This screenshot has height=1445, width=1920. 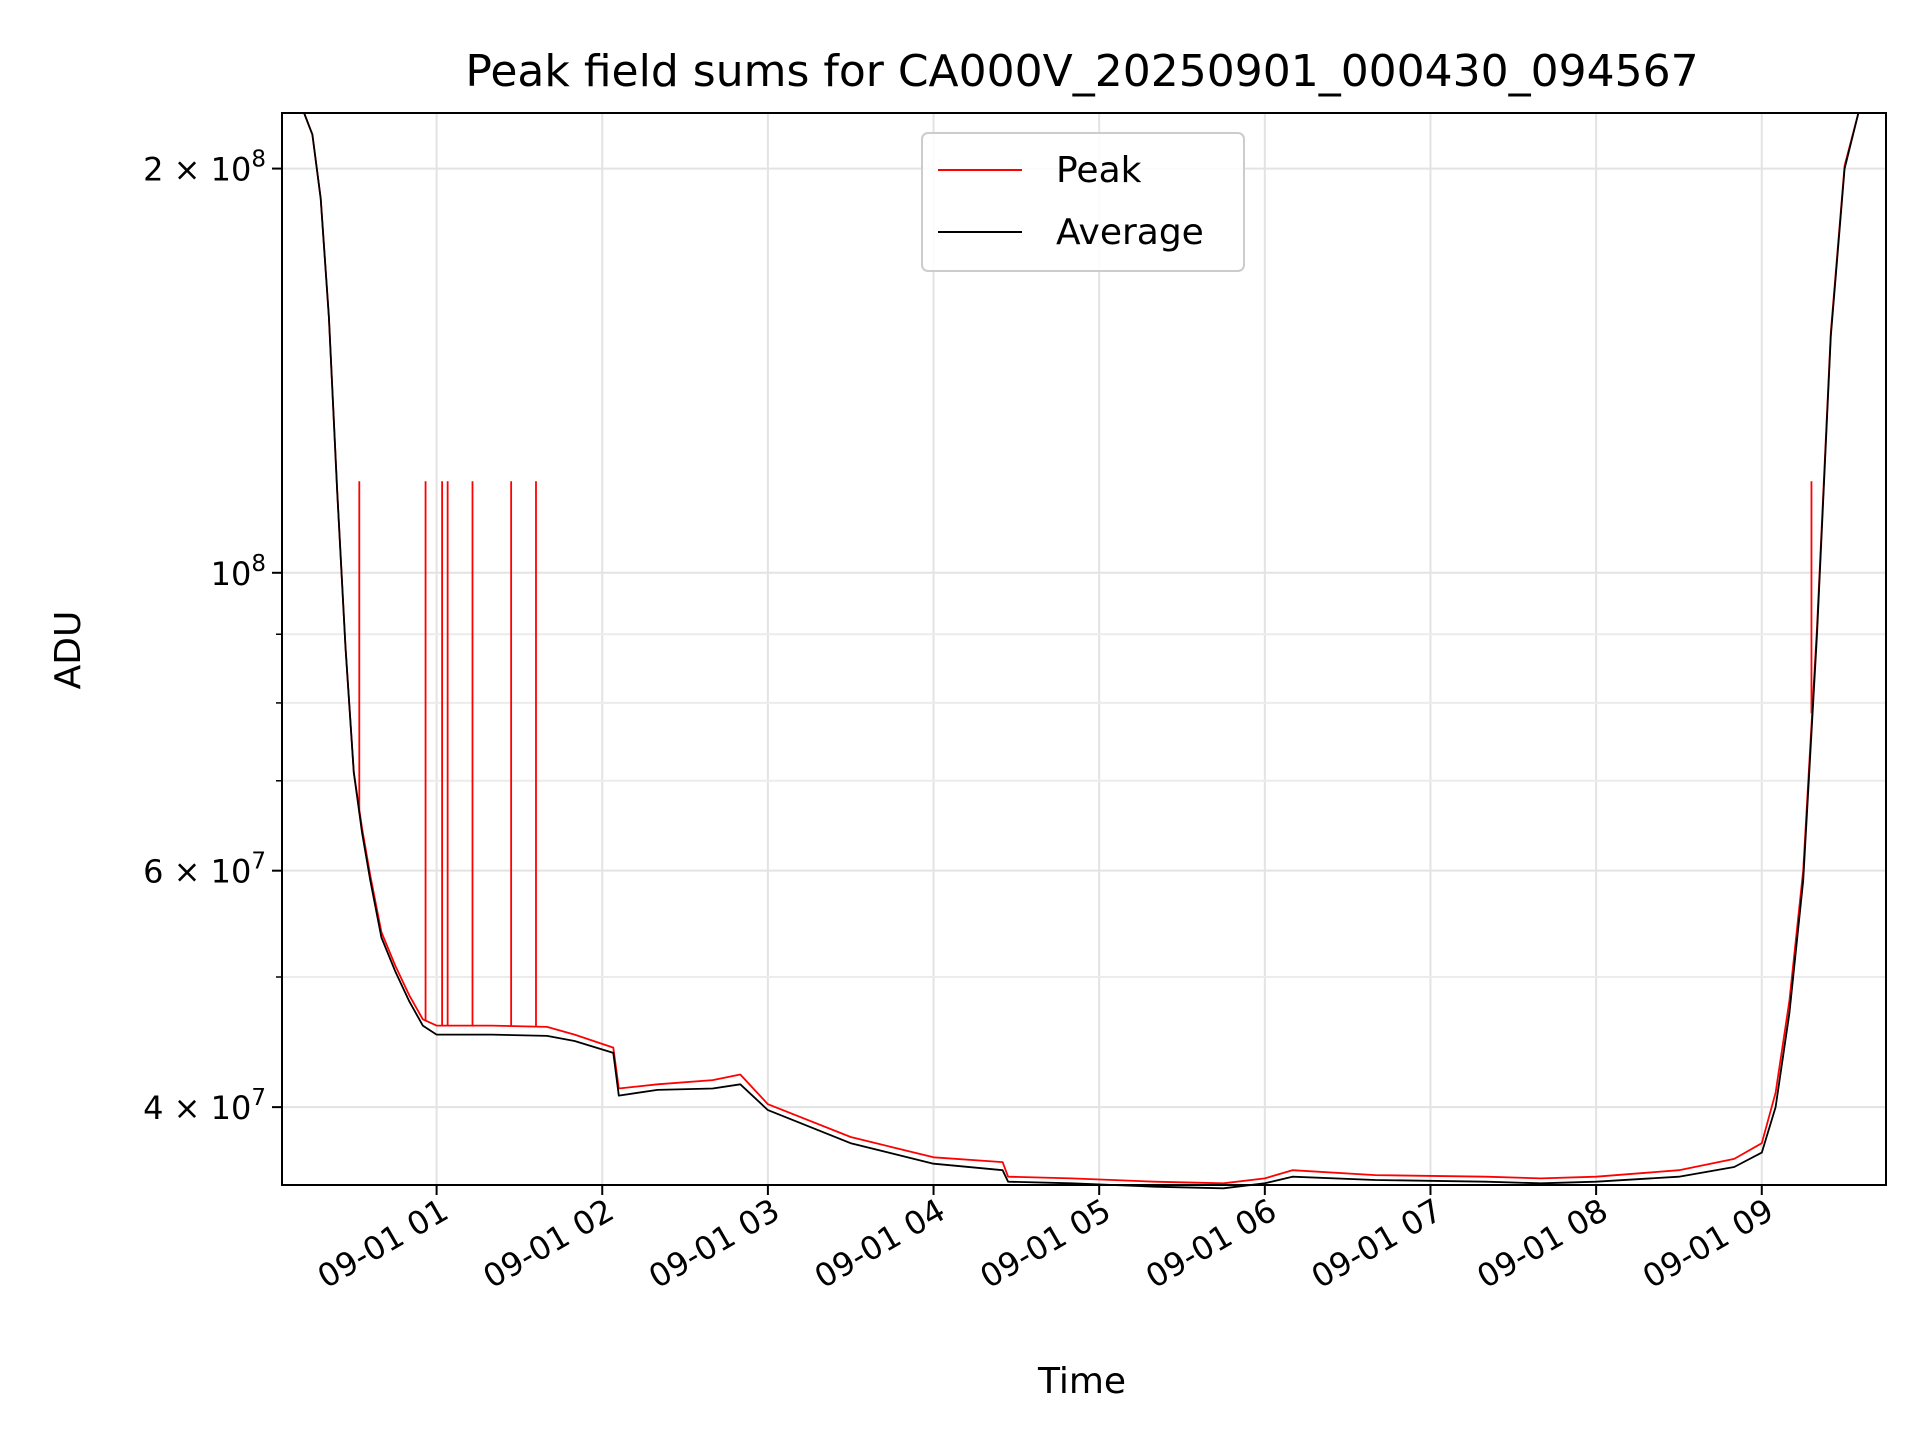 I want to click on legend-box, so click(x=1083, y=202).